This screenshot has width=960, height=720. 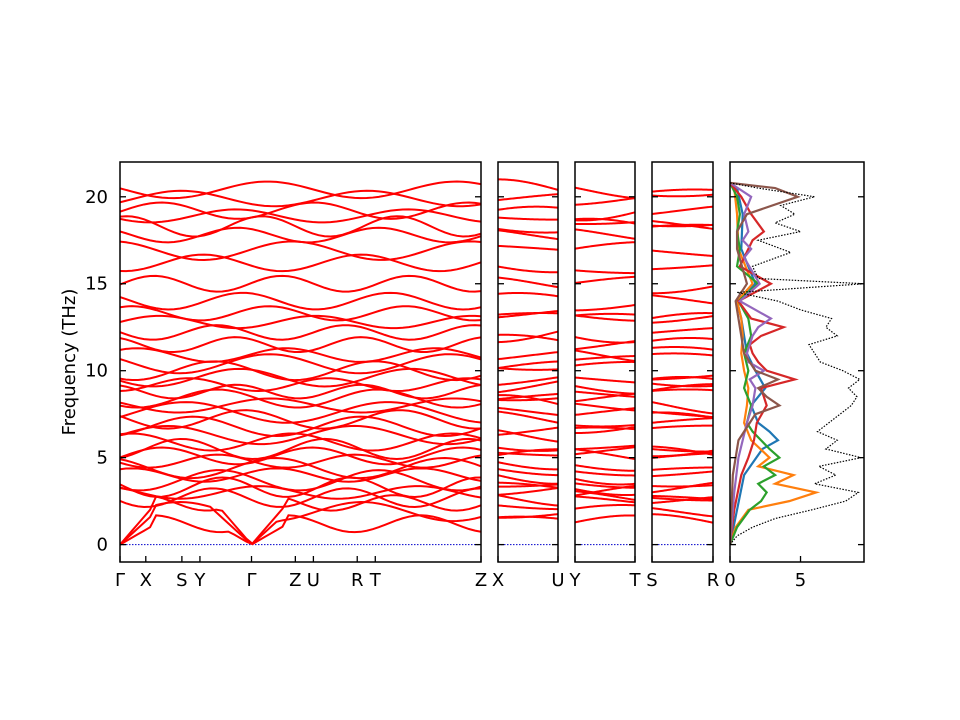 I want to click on kpoint-label: R, so click(x=713, y=580).